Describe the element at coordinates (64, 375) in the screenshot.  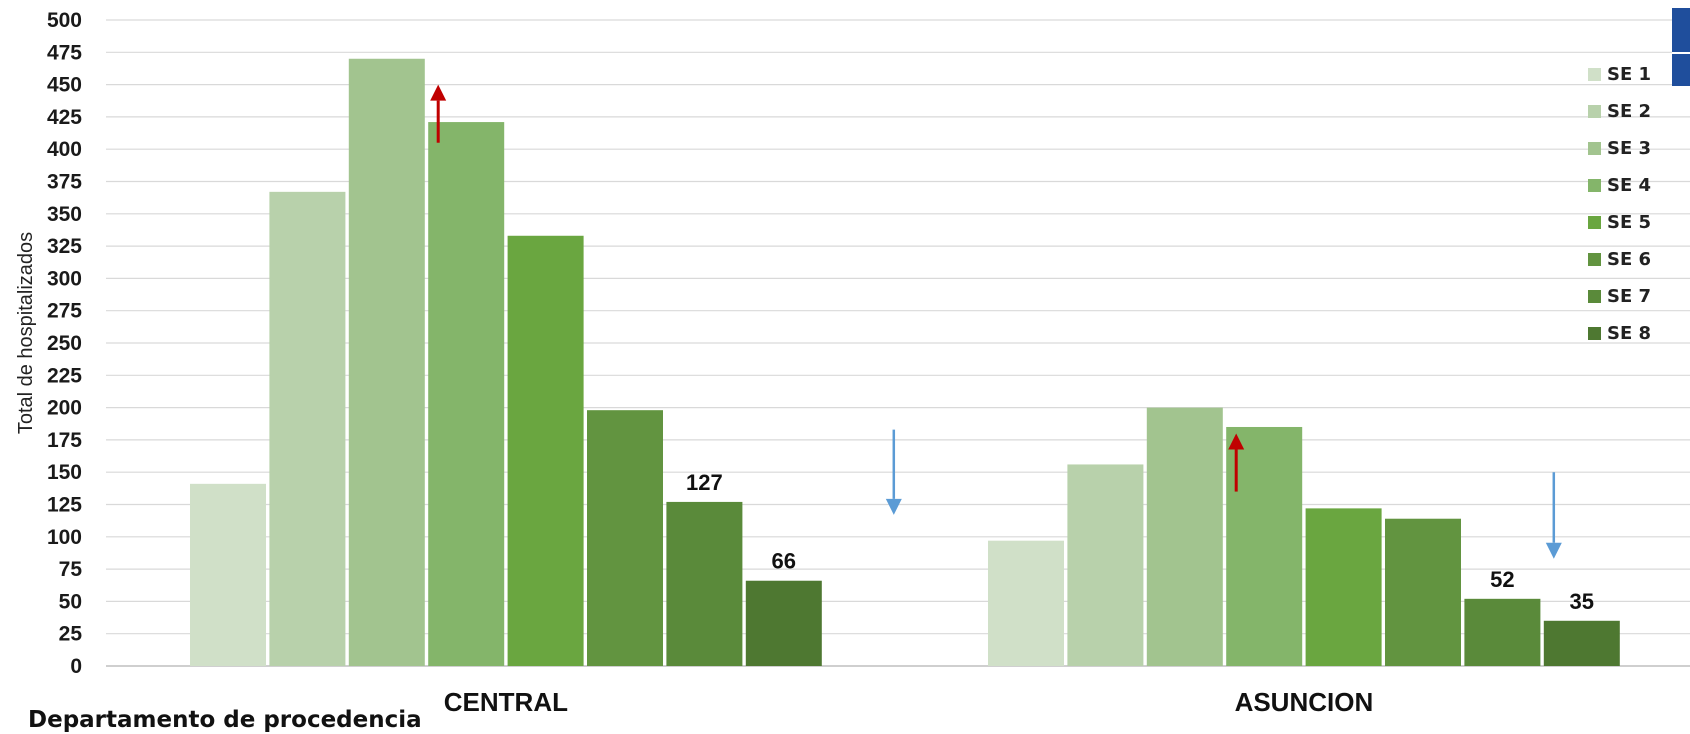
I see `y-tick-label: 225` at that location.